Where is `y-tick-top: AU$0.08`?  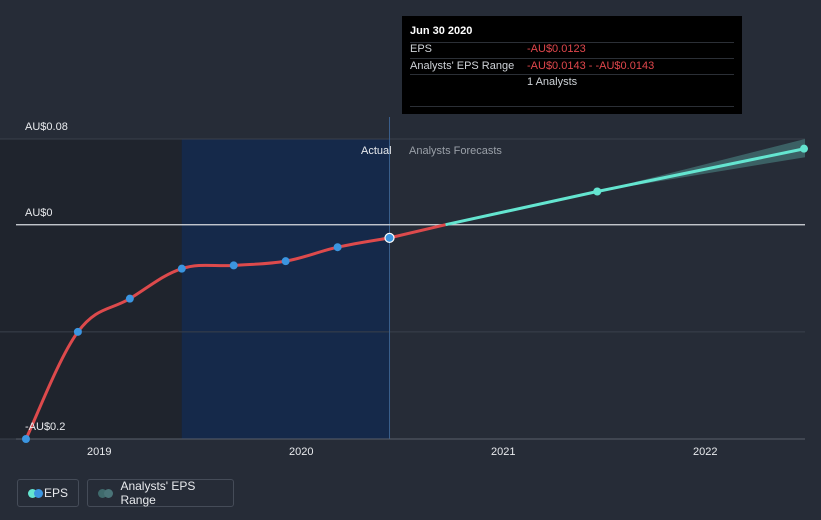 y-tick-top: AU$0.08 is located at coordinates (46, 127).